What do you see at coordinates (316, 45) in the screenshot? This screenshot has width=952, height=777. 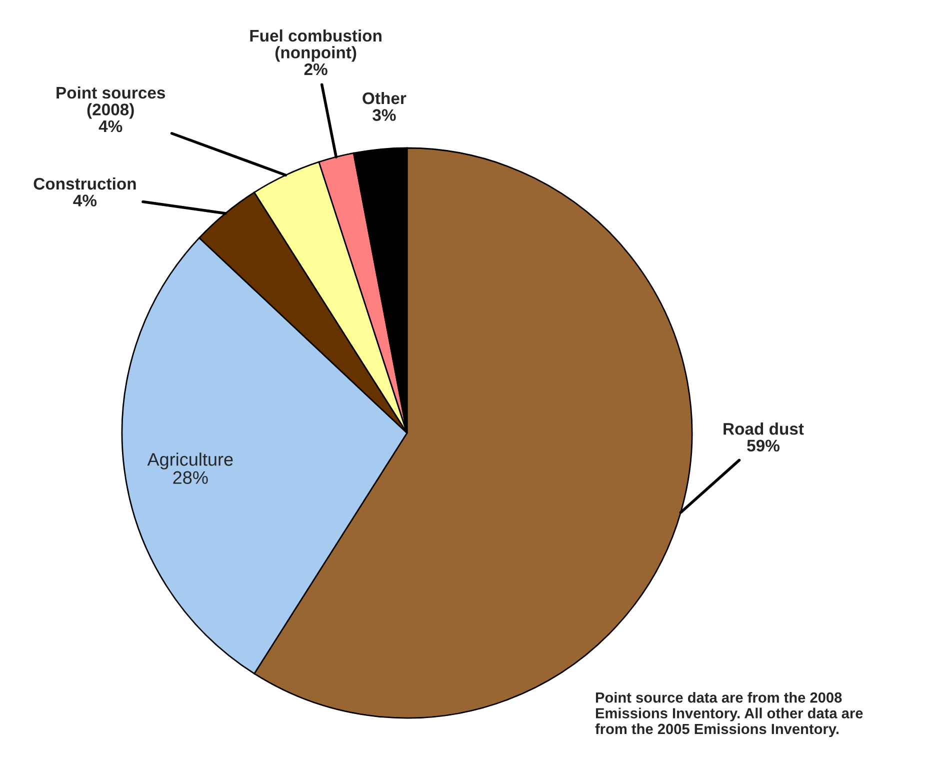 I see `slice-label: Fuel combustion (nonpoint)` at bounding box center [316, 45].